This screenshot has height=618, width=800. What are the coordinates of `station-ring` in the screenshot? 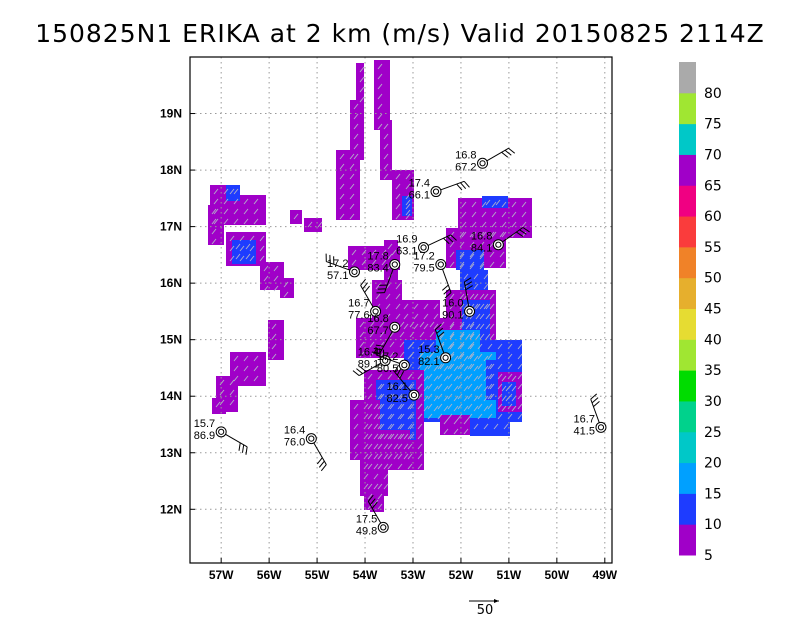 It's located at (424, 248).